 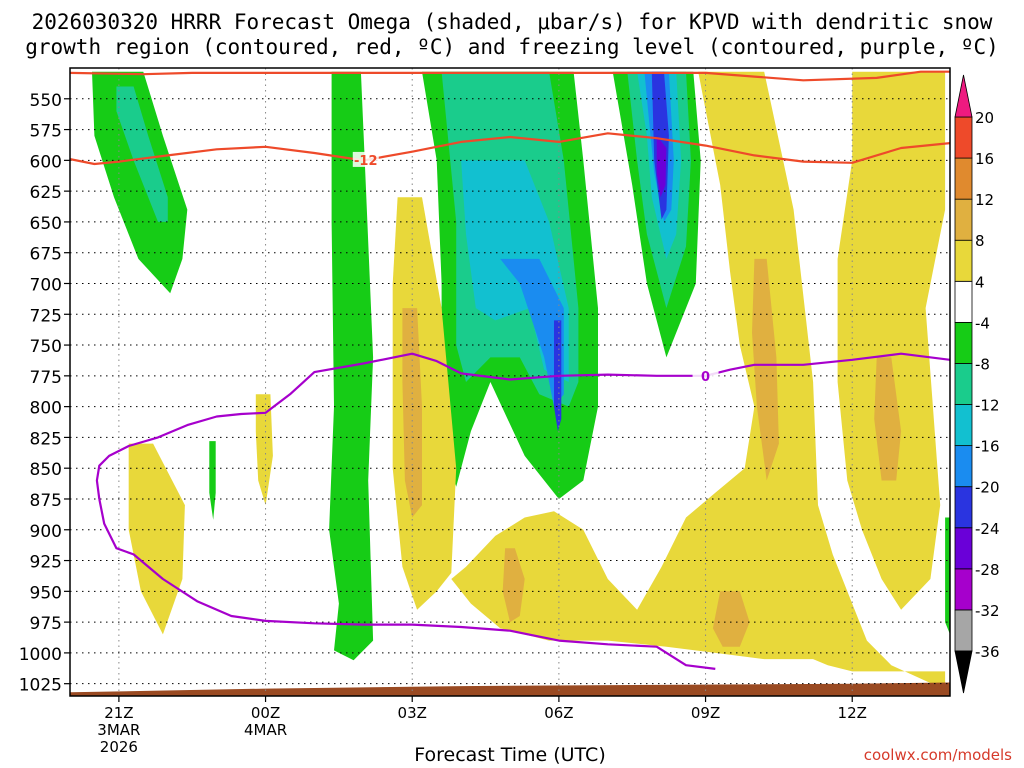 What do you see at coordinates (984, 159) in the screenshot?
I see `colorbar-label: 16` at bounding box center [984, 159].